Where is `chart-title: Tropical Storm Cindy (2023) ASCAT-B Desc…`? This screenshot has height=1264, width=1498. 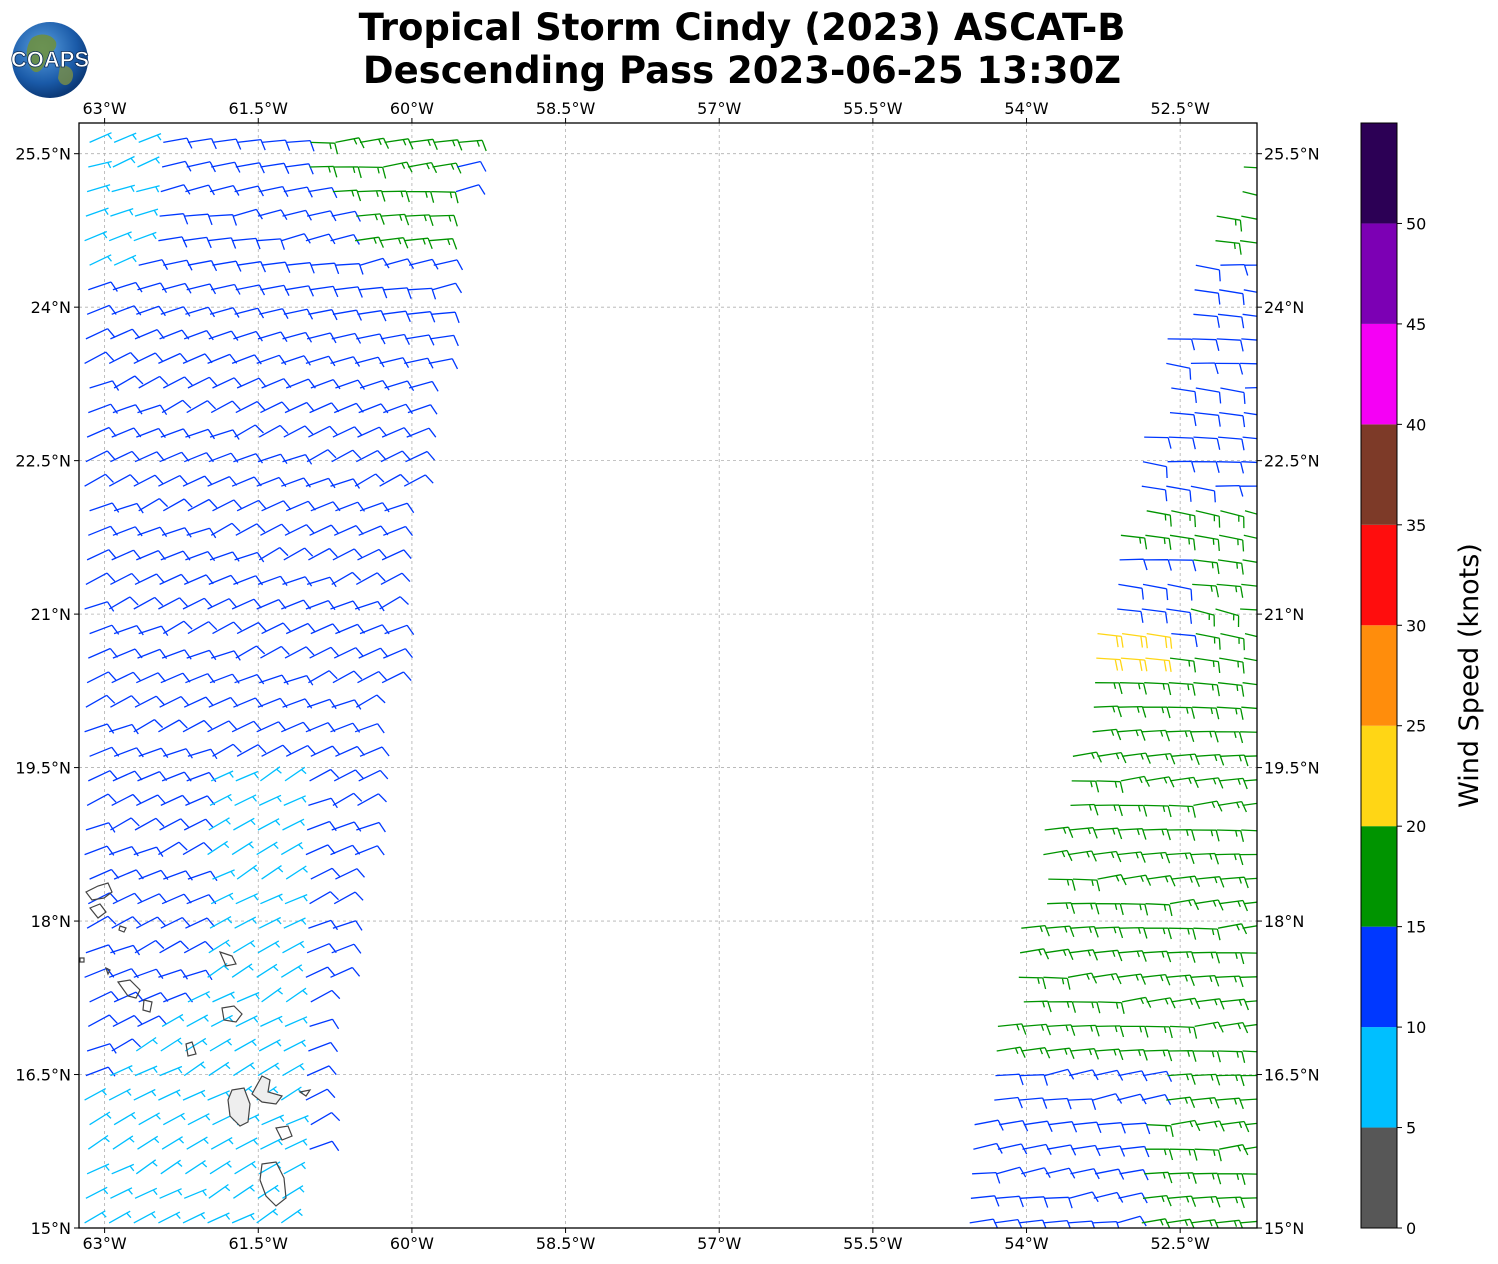 chart-title: Tropical Storm Cindy (2023) ASCAT-B Desc… is located at coordinates (742, 49).